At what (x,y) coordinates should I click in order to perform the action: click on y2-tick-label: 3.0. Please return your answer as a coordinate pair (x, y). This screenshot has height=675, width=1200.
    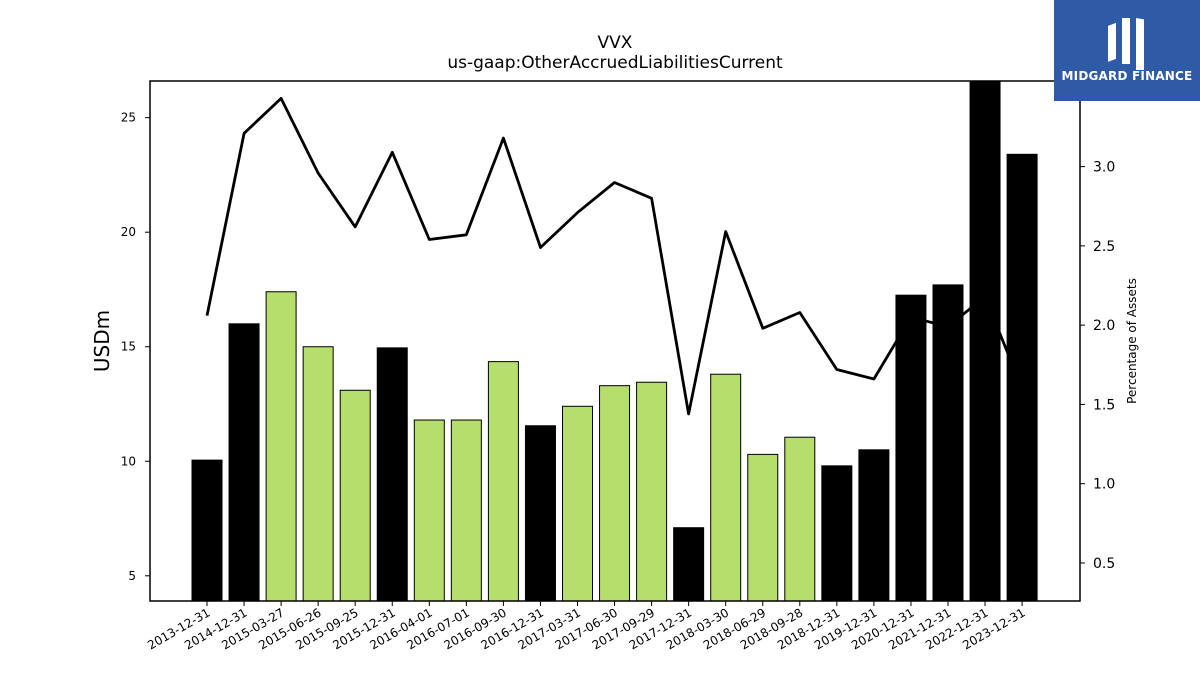
    Looking at the image, I should click on (1104, 168).